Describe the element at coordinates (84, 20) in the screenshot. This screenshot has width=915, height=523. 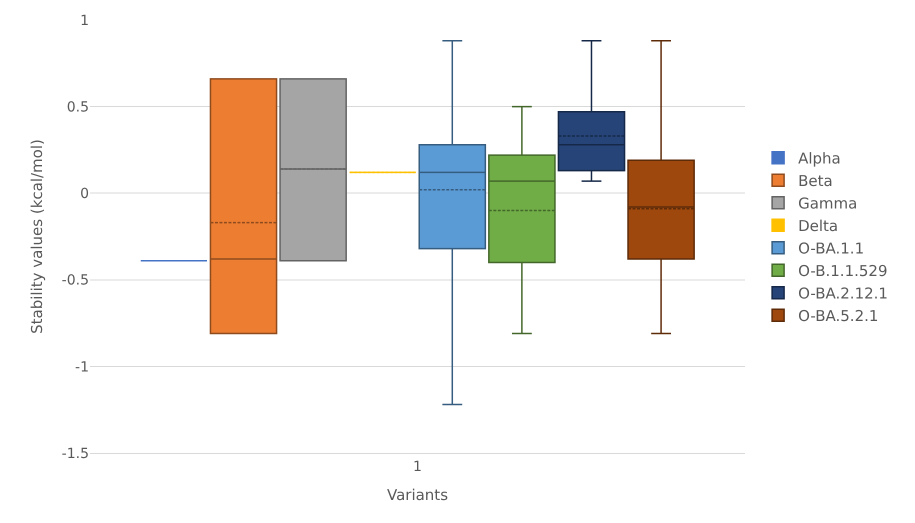
I see `y-tick-label: 1` at that location.